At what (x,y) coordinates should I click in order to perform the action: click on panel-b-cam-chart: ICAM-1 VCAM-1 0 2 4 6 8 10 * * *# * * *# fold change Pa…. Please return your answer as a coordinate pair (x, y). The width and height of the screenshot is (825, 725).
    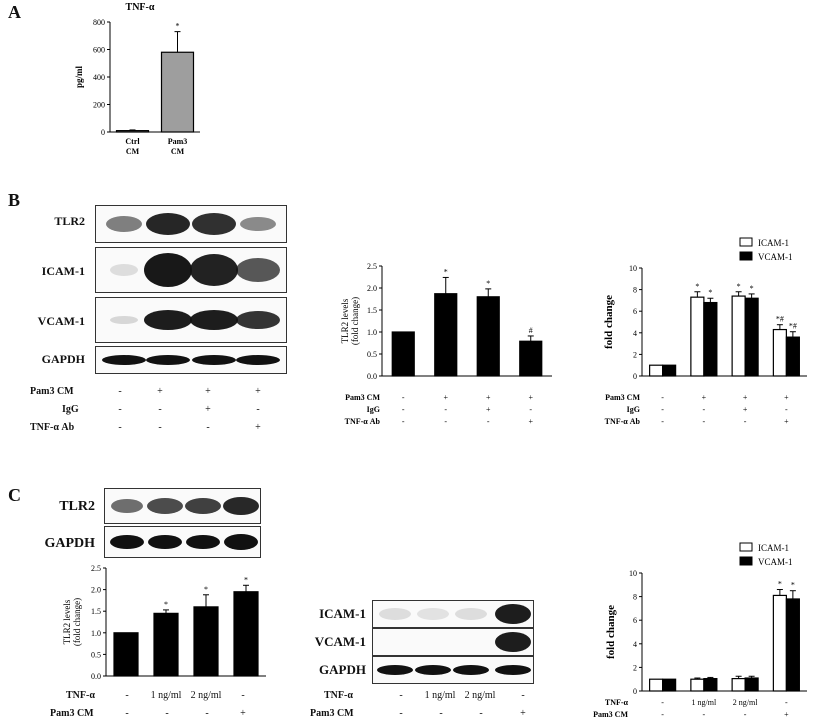
    Looking at the image, I should click on (705, 331).